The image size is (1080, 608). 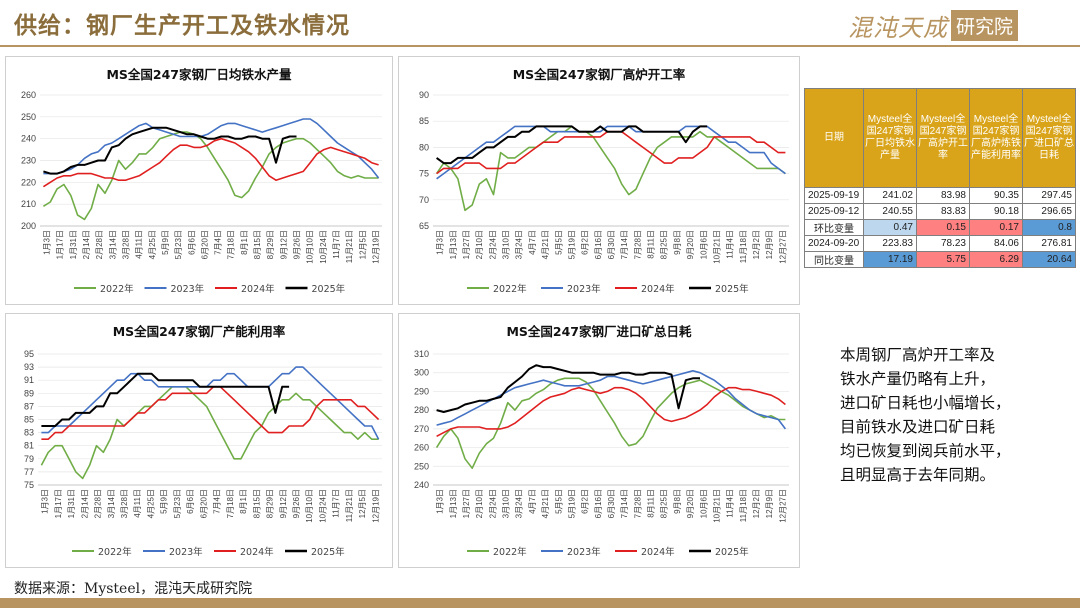 What do you see at coordinates (716, 247) in the screenshot?
I see `x-tick-label: 10月21日` at bounding box center [716, 247].